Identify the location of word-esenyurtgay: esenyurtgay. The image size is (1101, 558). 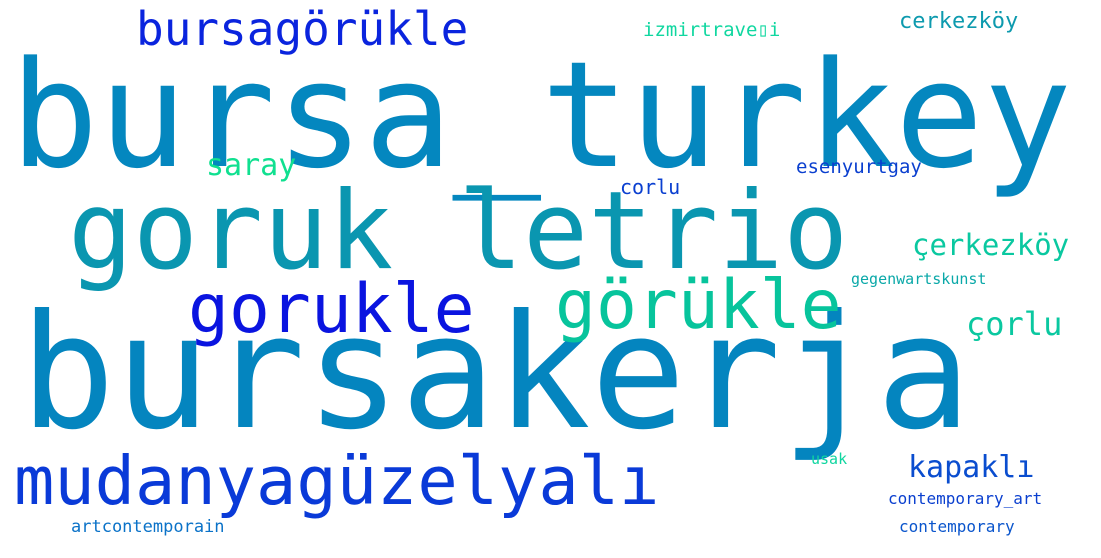
(859, 167).